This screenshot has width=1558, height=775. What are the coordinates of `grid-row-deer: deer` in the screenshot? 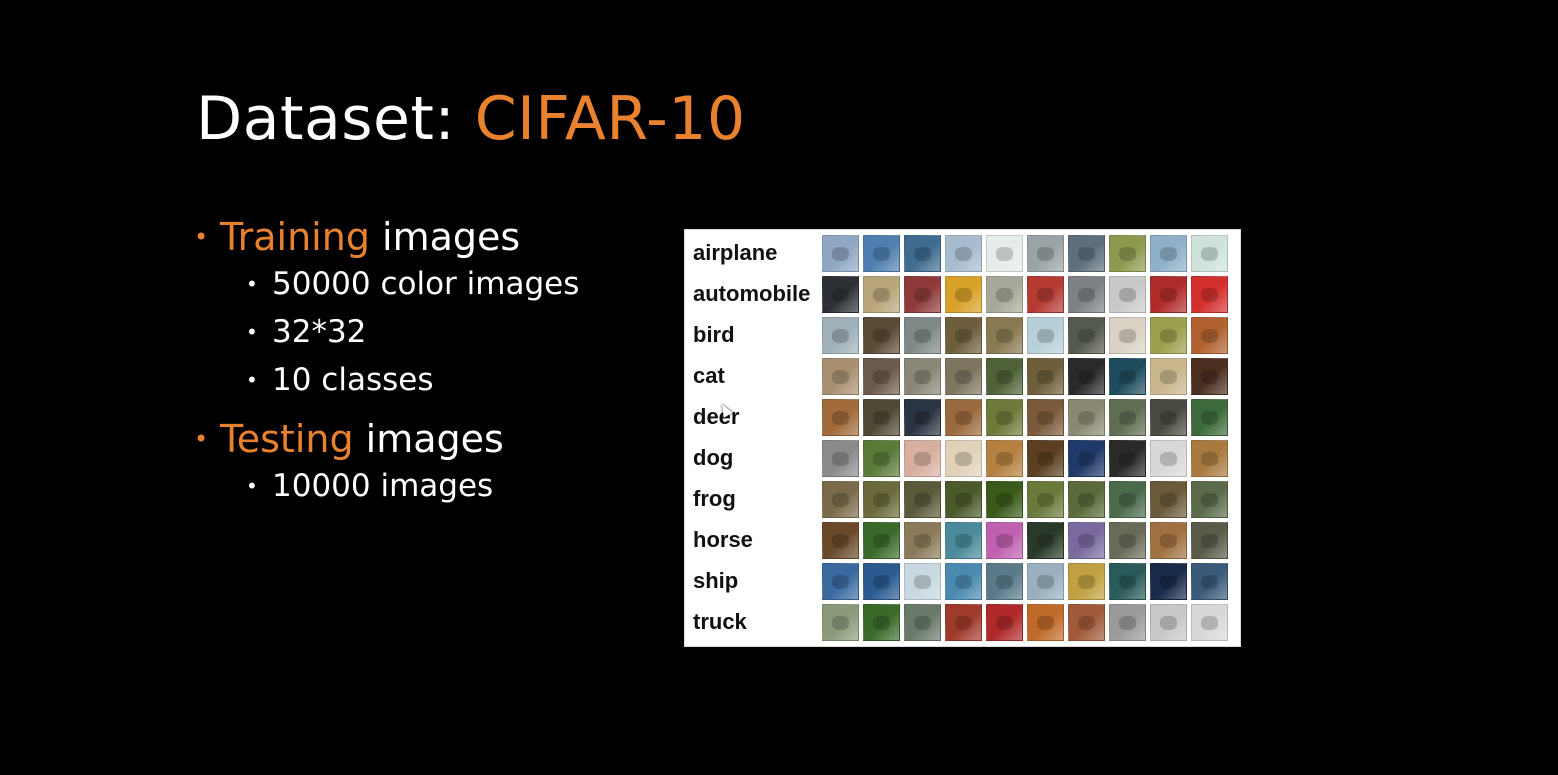 It's located at (963, 416).